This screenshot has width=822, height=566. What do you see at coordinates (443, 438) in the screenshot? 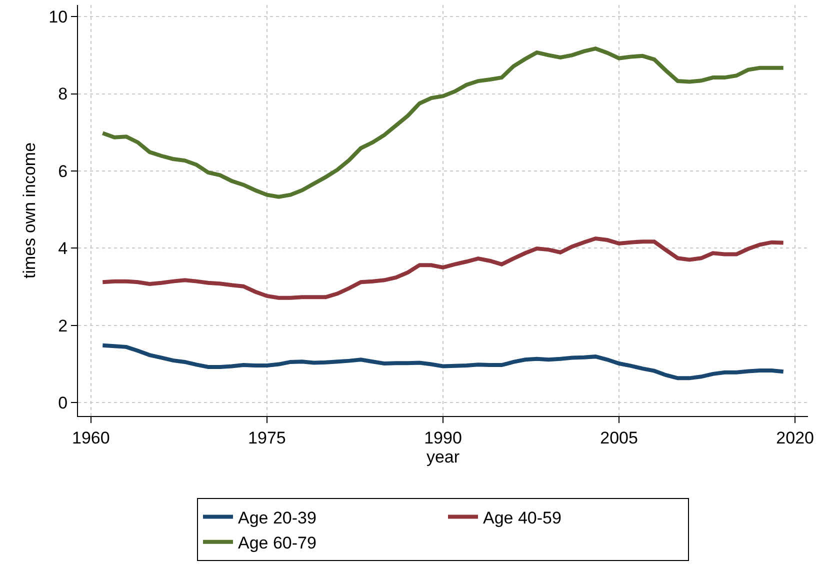
I see `x-tick-label: 1990` at bounding box center [443, 438].